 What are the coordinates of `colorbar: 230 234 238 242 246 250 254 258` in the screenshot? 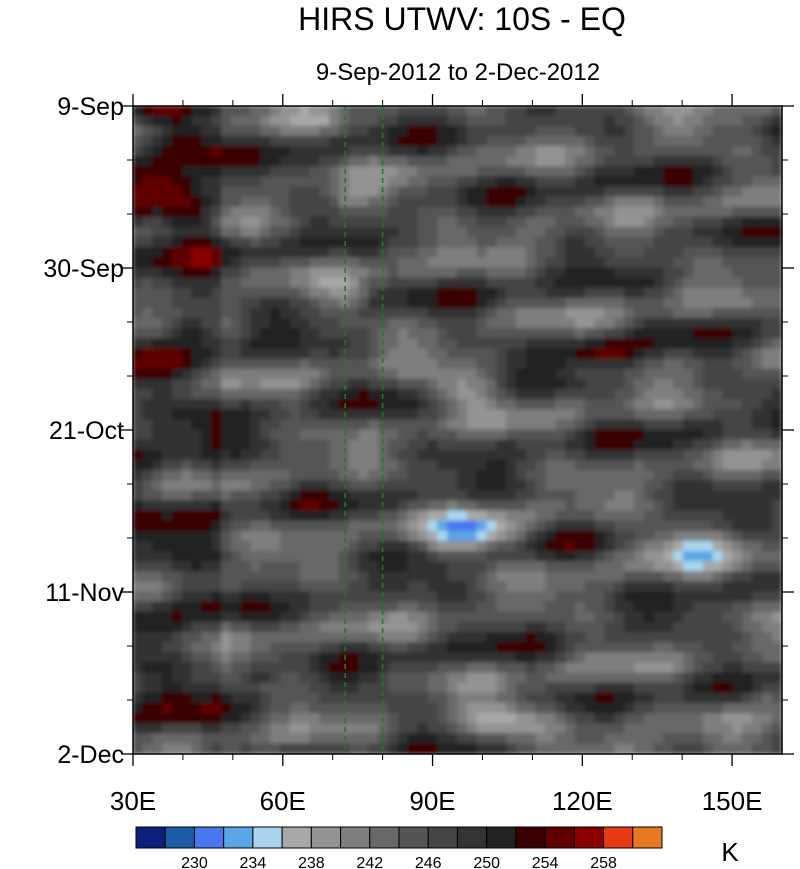 It's located at (399, 847).